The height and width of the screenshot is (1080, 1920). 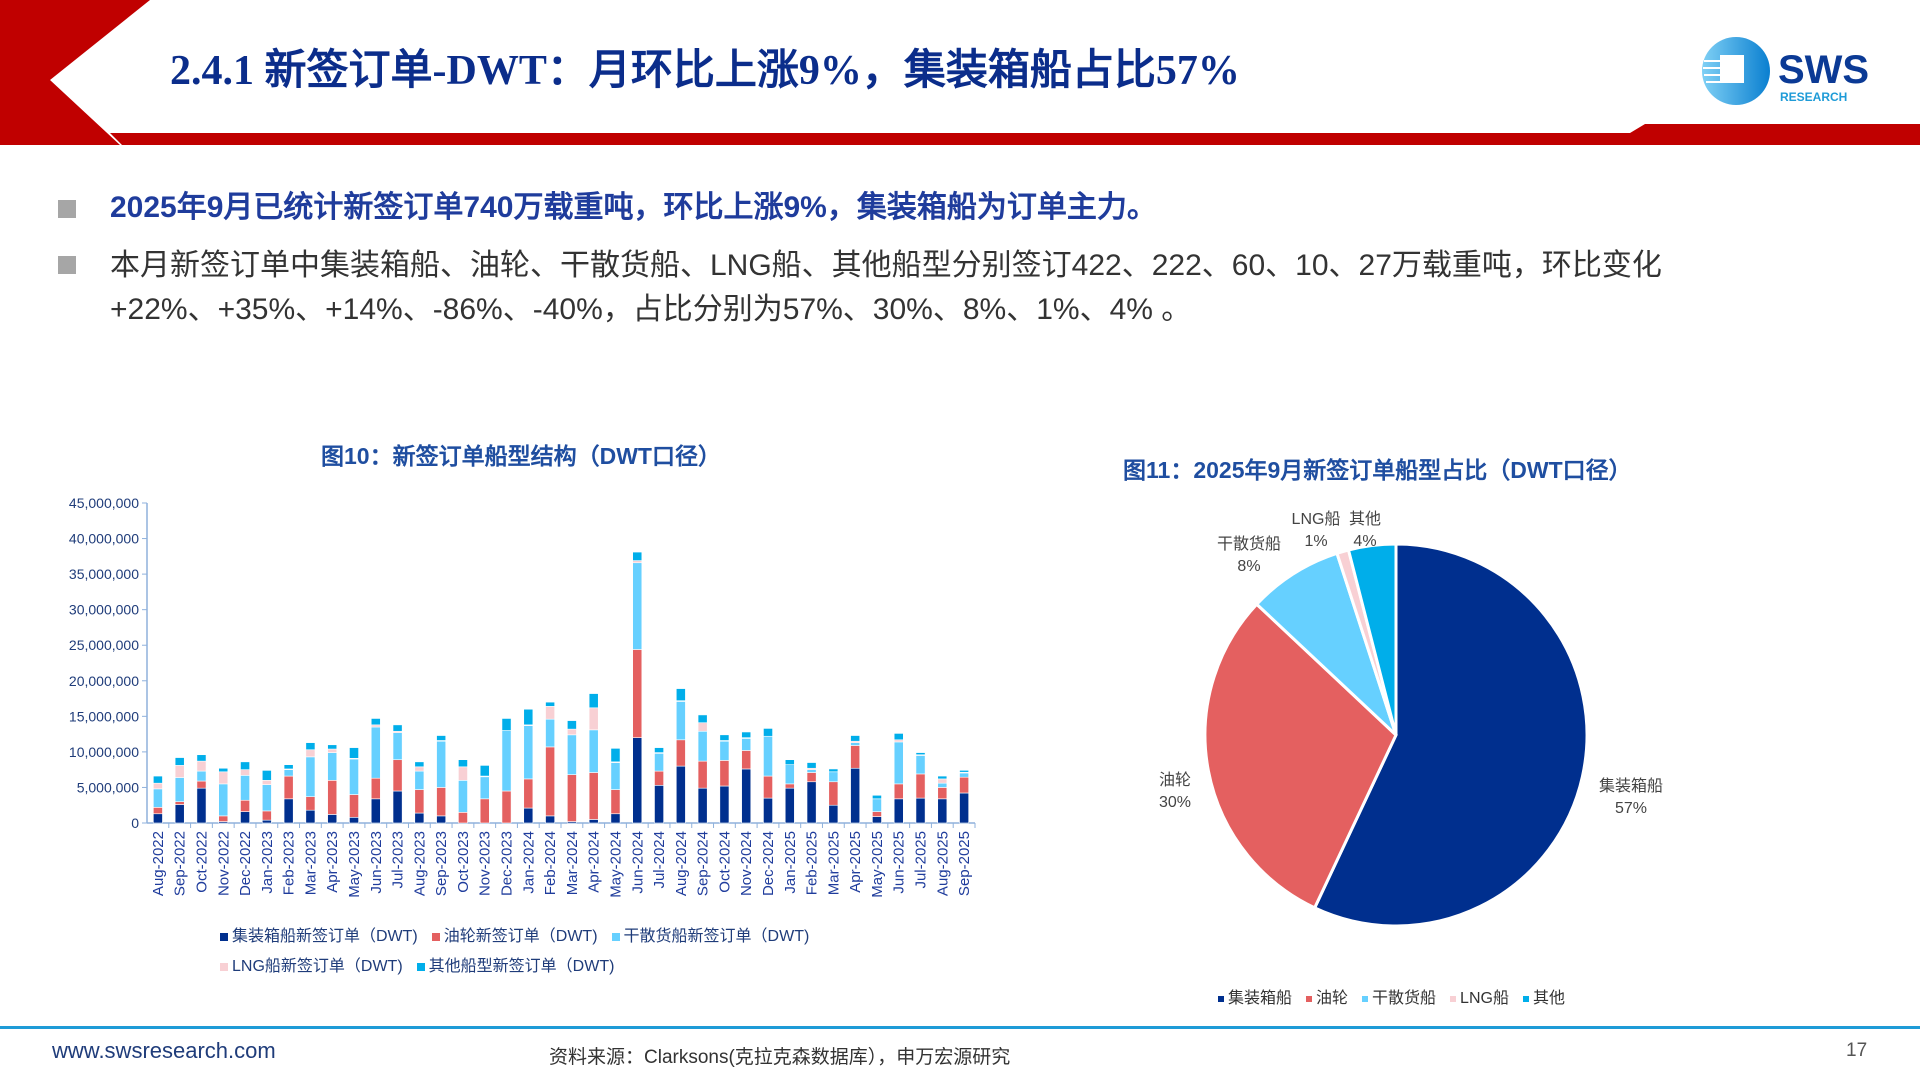 What do you see at coordinates (419, 863) in the screenshot?
I see `x-tick-label: Aug-2023` at bounding box center [419, 863].